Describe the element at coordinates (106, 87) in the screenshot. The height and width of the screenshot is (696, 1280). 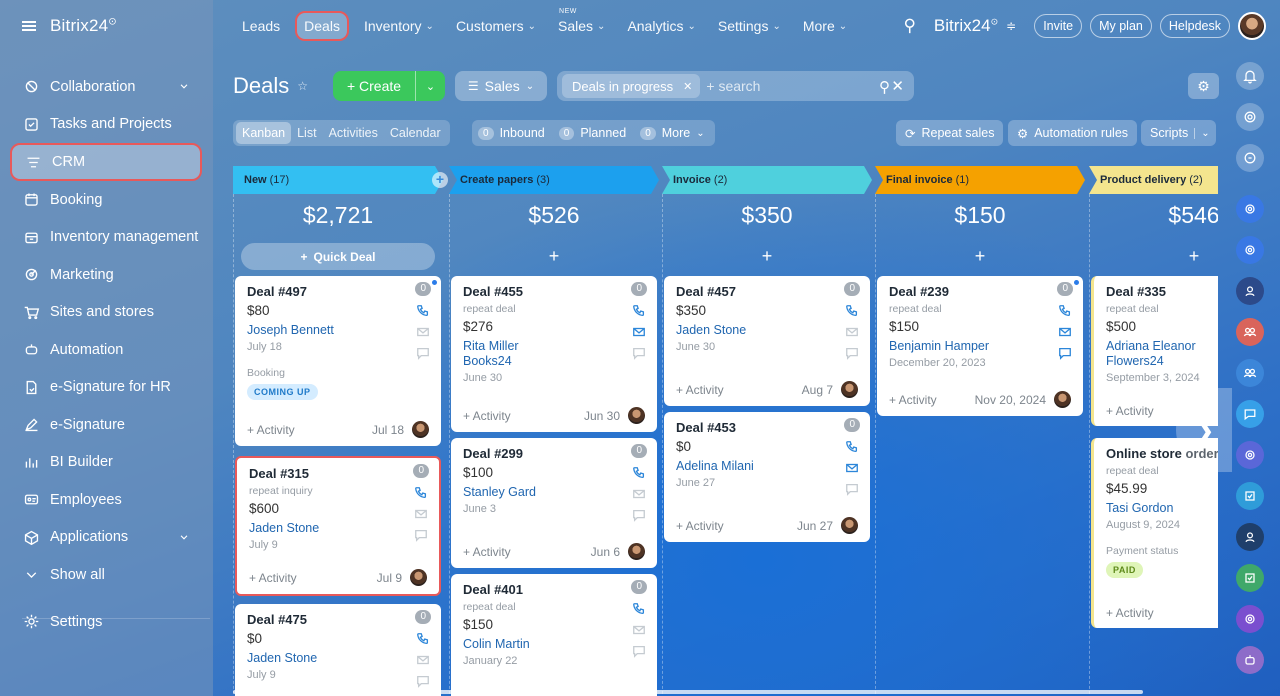
I see `sidebar-item-collaboration: Collaboration` at that location.